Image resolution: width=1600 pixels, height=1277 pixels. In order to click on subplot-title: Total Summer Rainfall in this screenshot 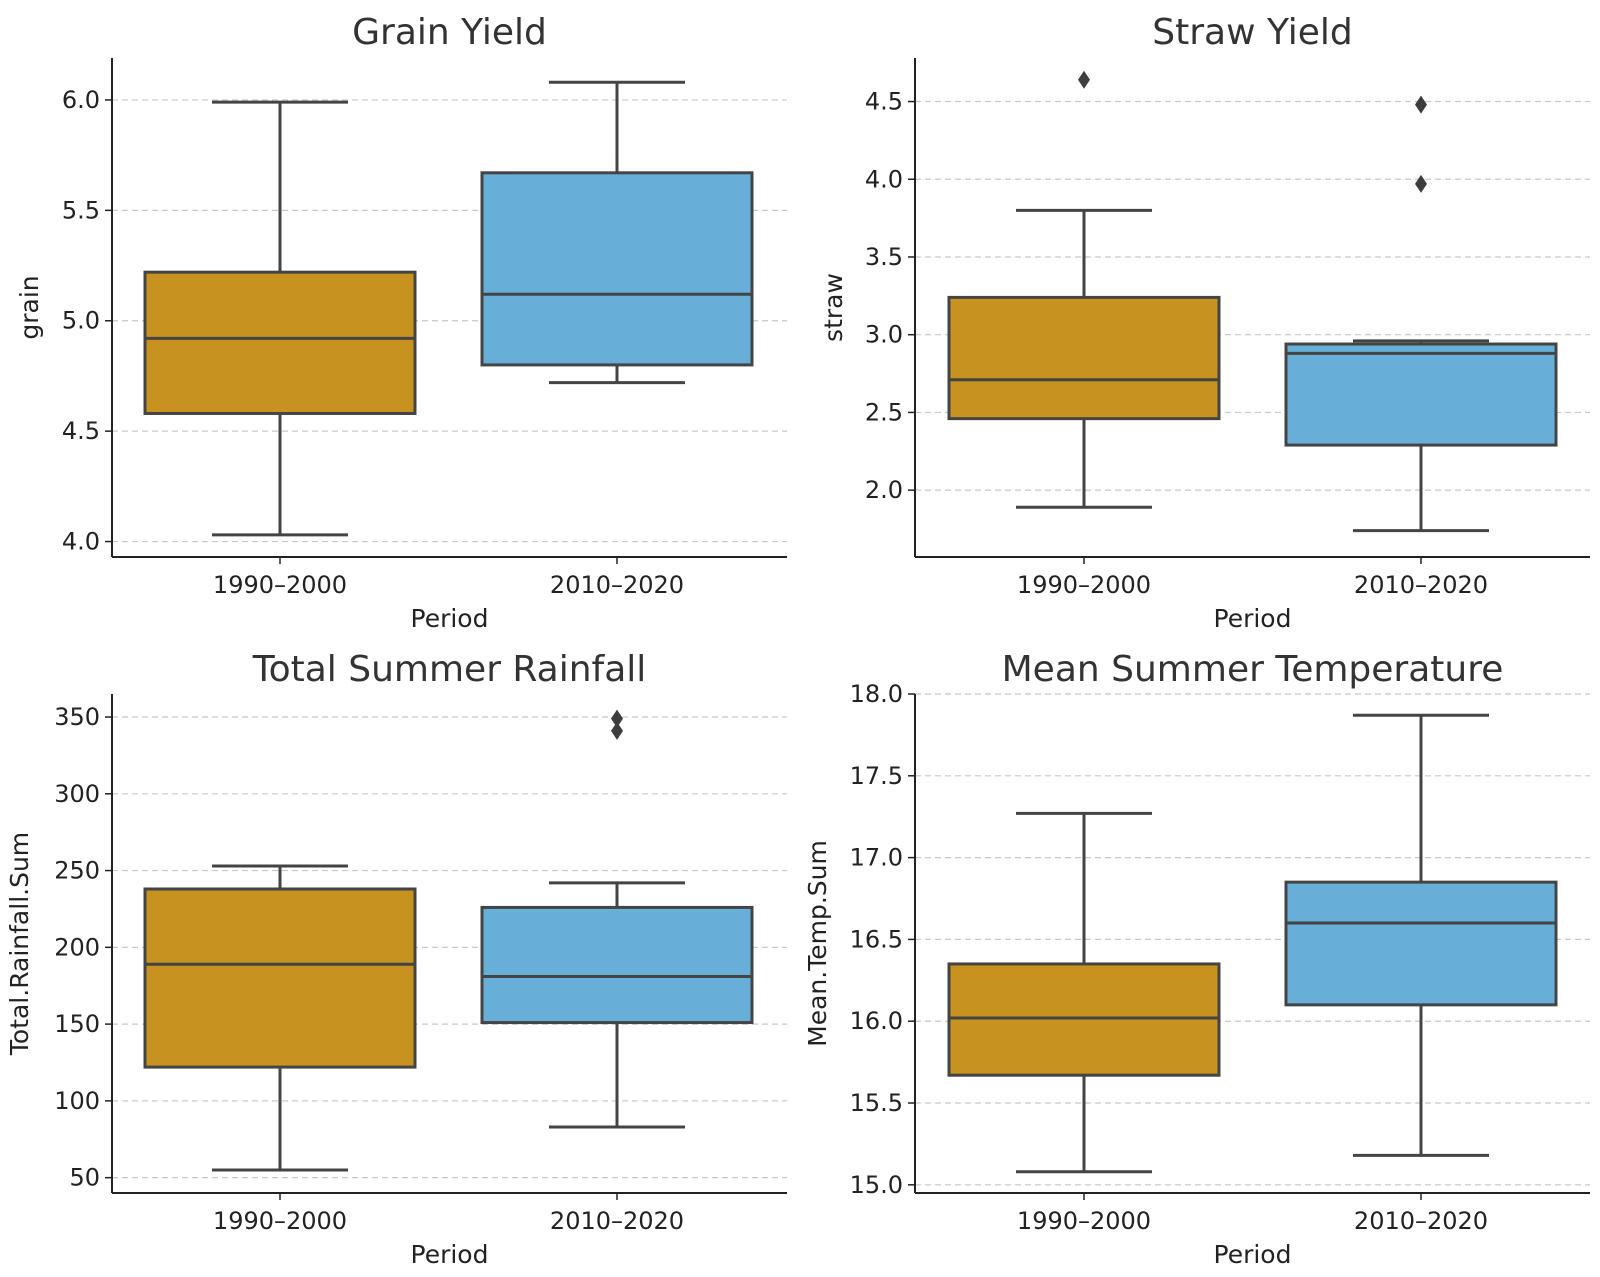, I will do `click(449, 669)`.